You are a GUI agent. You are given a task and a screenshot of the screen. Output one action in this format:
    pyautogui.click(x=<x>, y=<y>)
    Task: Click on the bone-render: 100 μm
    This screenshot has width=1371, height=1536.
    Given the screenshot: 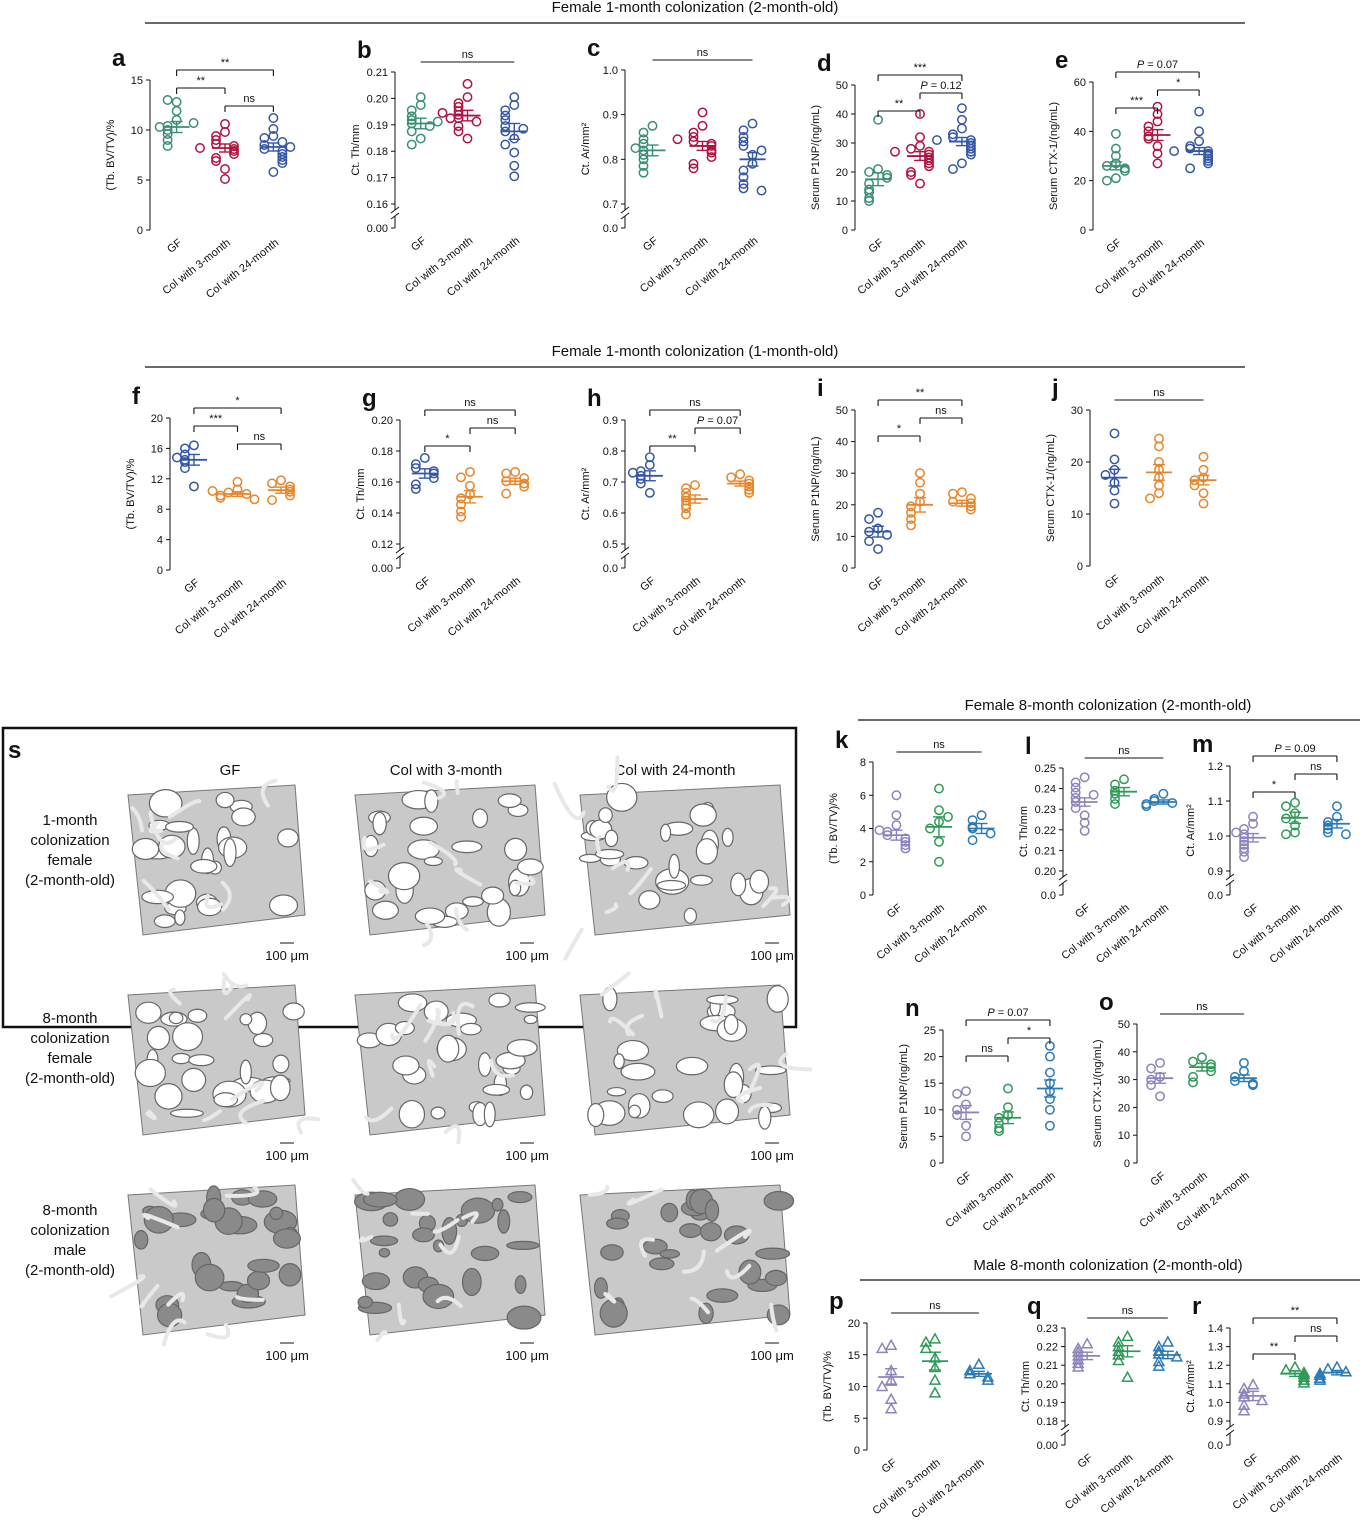 What is the action you would take?
    pyautogui.click(x=450, y=1270)
    